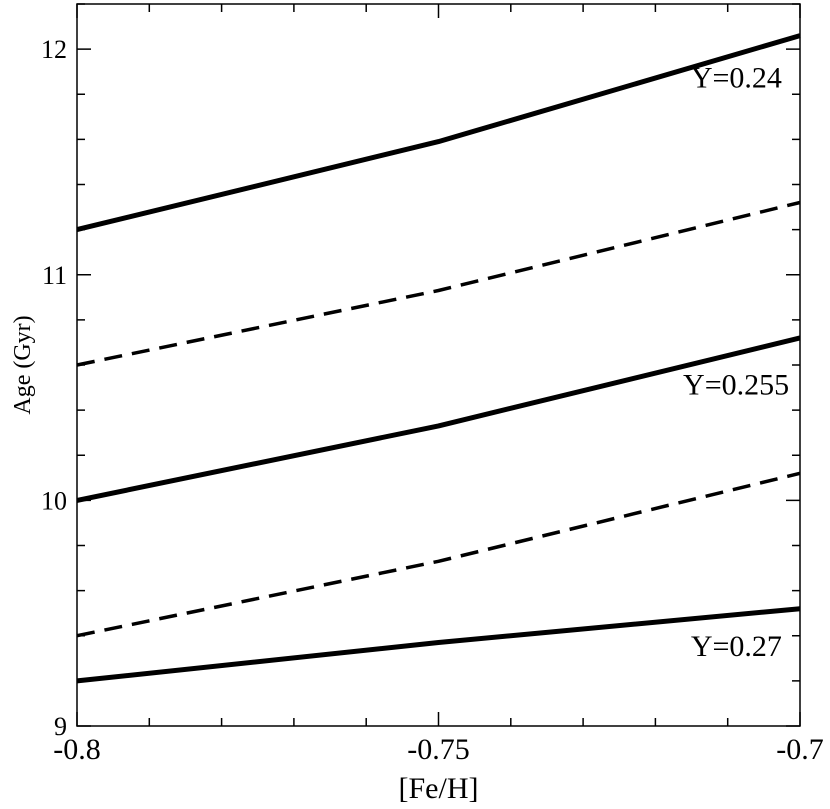 The image size is (830, 809). Describe the element at coordinates (54, 500) in the screenshot. I see `y-tick-label: 10` at that location.